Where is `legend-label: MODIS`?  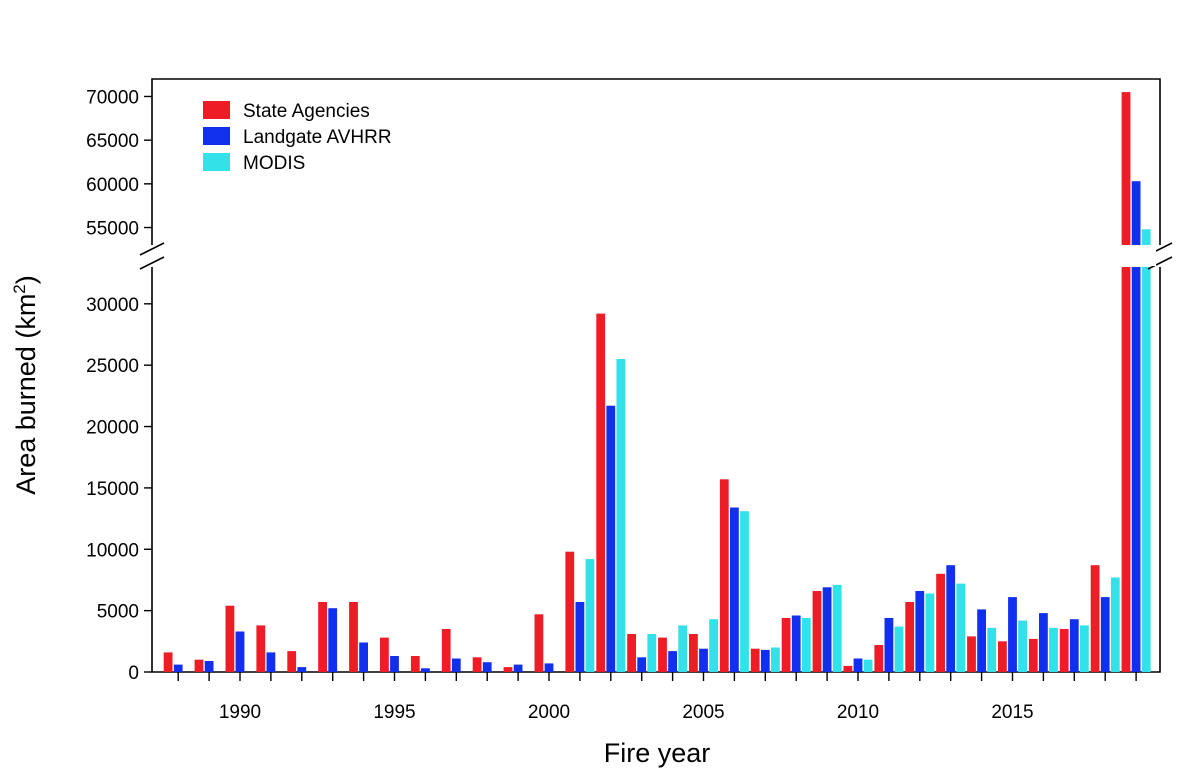 legend-label: MODIS is located at coordinates (274, 163).